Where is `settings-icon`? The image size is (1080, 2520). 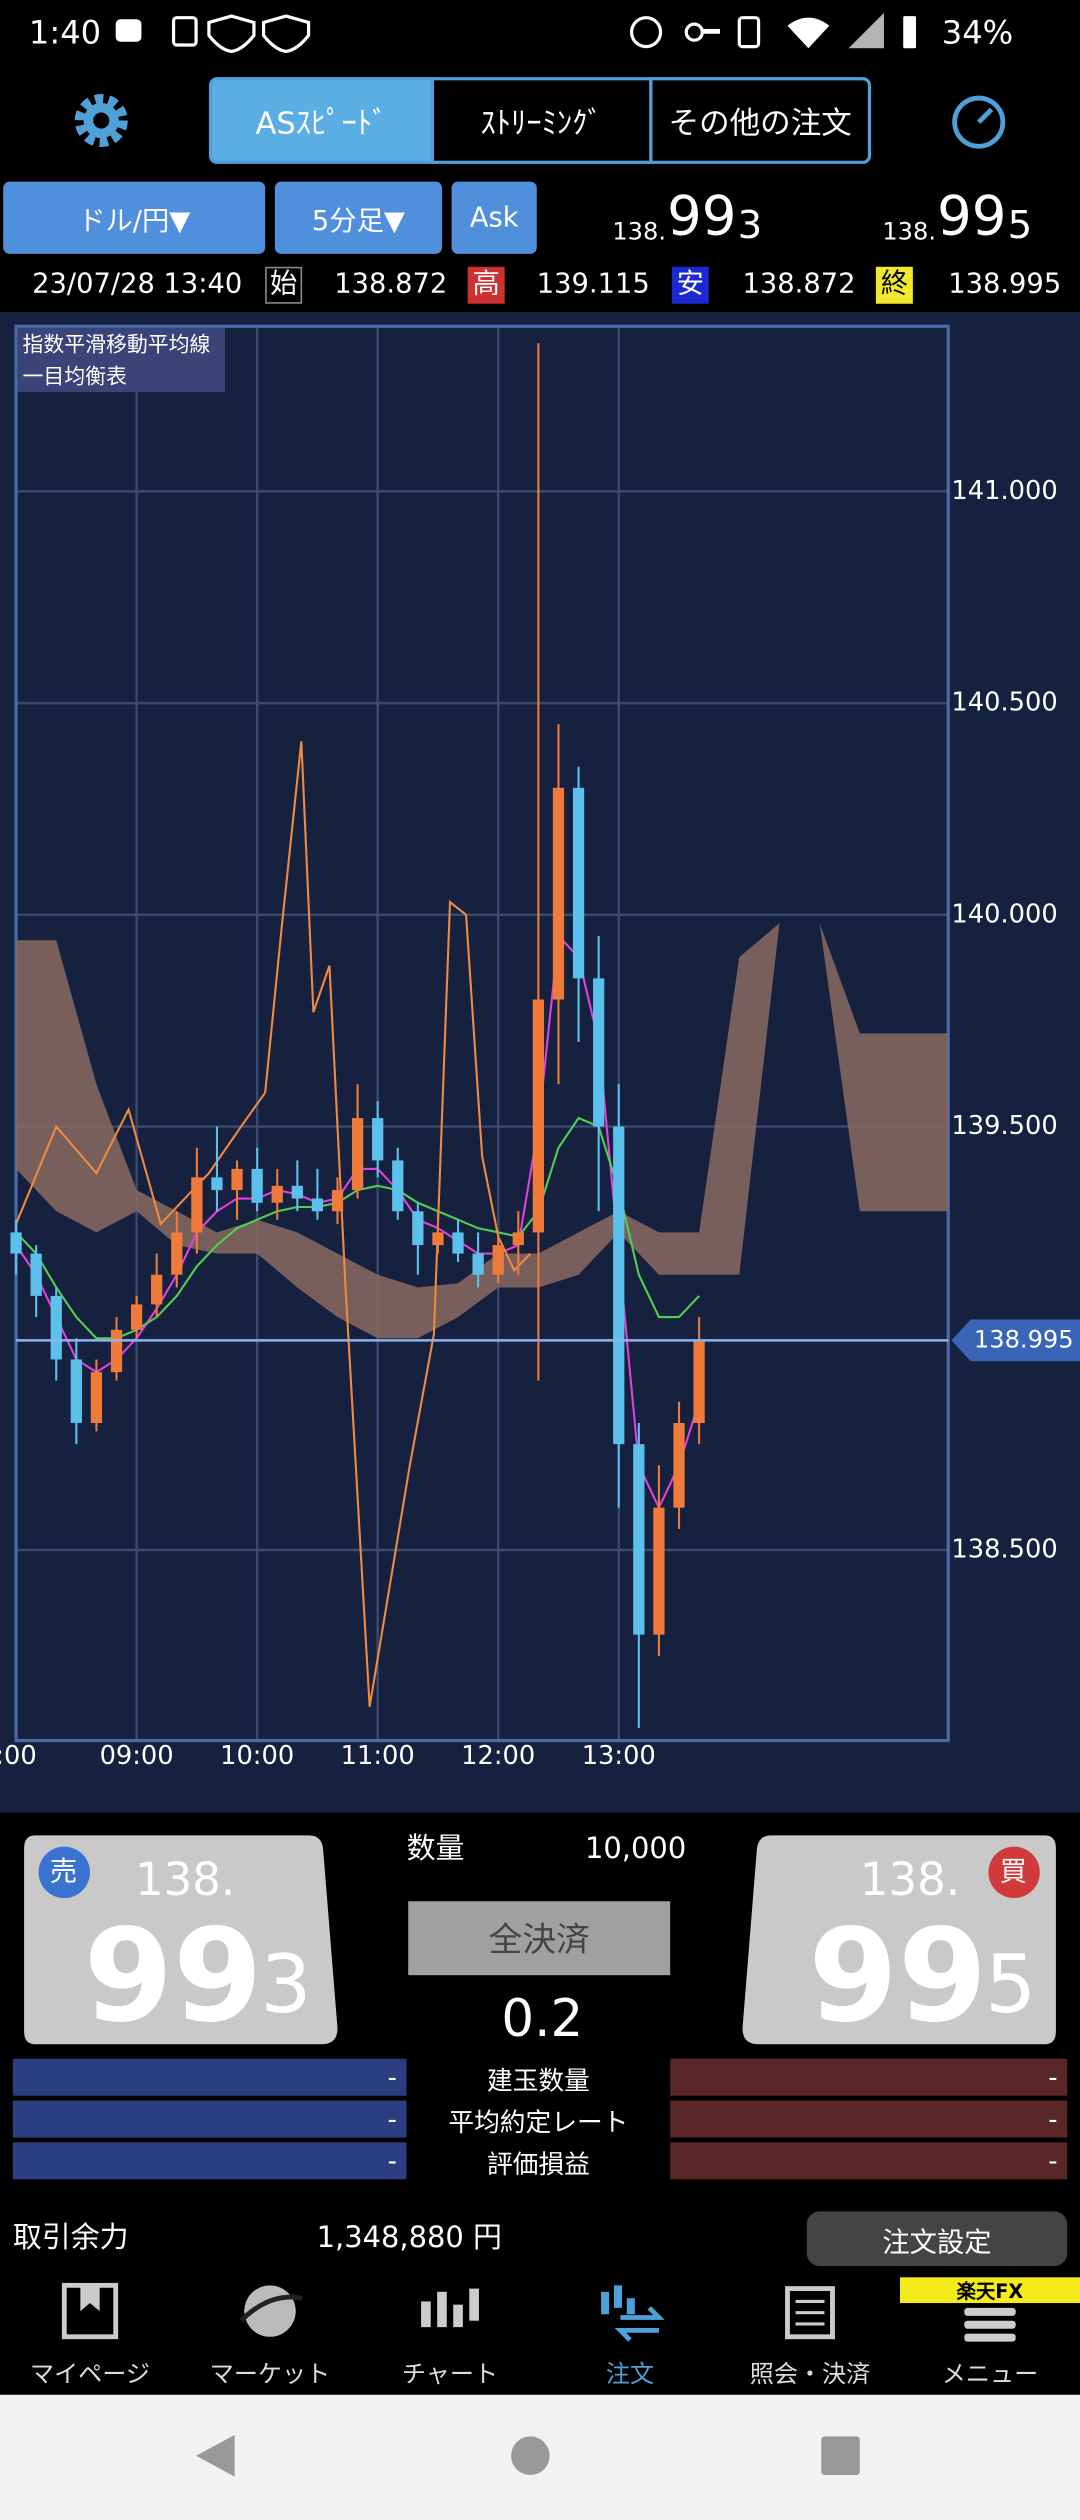
settings-icon is located at coordinates (101, 120).